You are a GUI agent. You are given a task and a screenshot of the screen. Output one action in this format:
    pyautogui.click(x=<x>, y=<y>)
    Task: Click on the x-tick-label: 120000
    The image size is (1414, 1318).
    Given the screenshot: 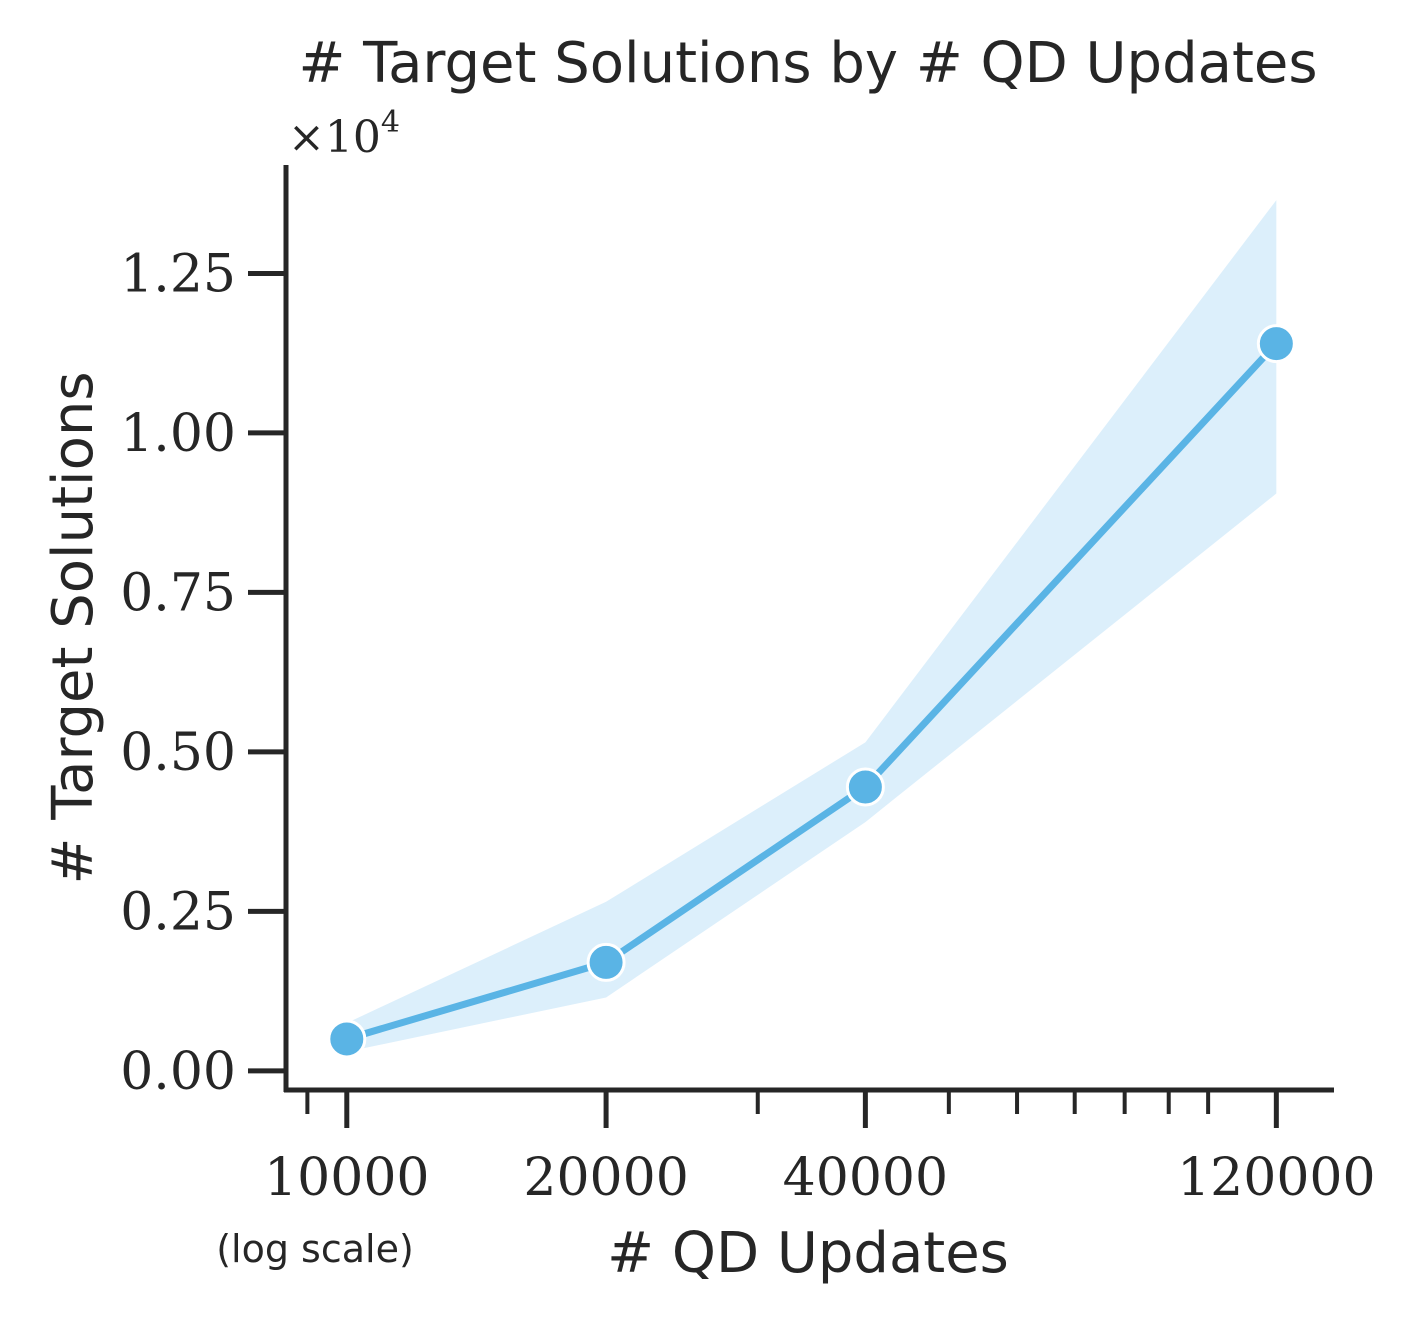 What is the action you would take?
    pyautogui.click(x=1276, y=1178)
    